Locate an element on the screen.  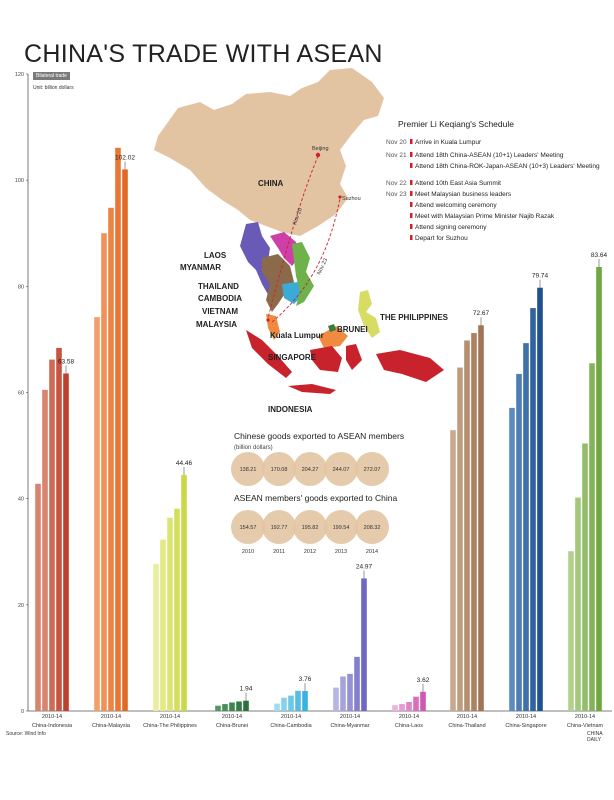
bar-group-china-thailand: 72.67 2010-14 China-Thailand is located at coordinates (468, 519).